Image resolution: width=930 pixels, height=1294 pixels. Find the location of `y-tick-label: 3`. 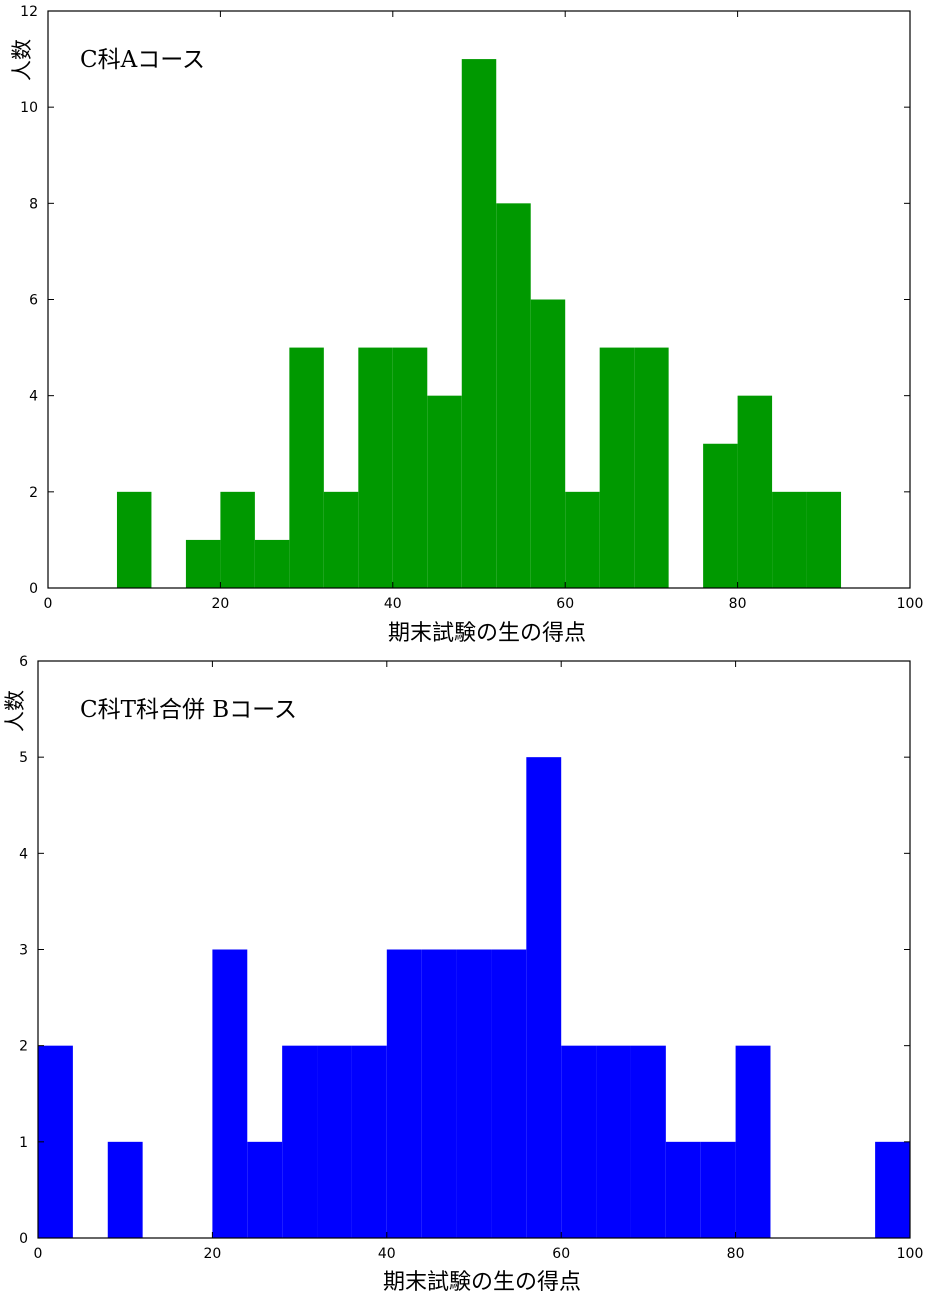

y-tick-label: 3 is located at coordinates (23, 951).